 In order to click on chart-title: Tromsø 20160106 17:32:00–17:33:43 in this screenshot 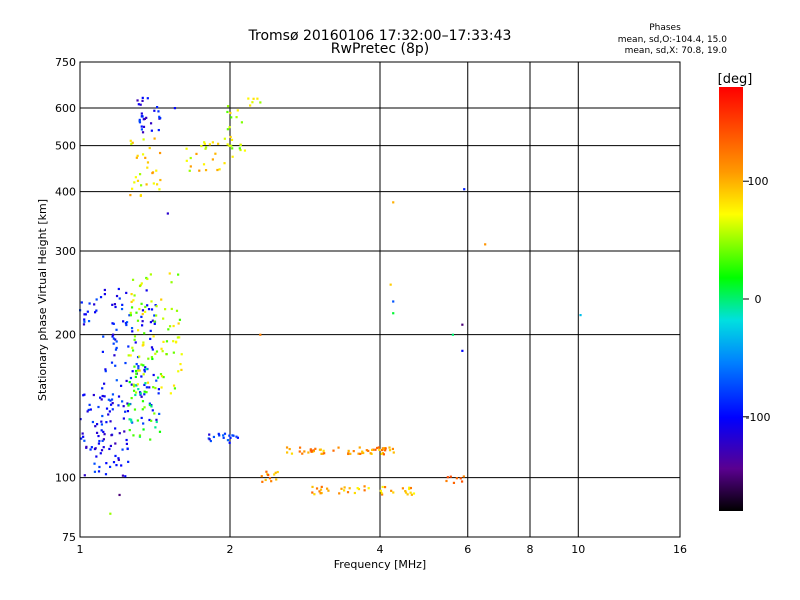, I will do `click(380, 36)`.